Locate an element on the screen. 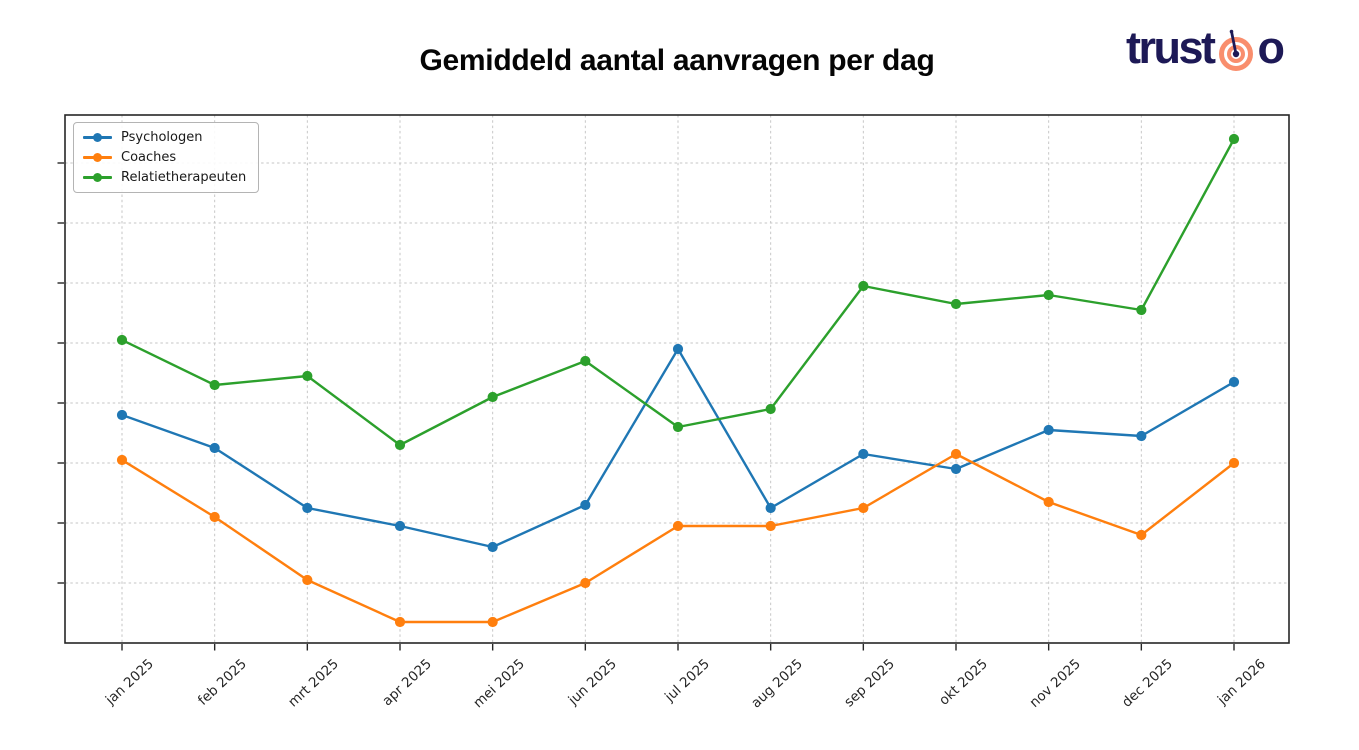  legend-label: Relatietherapeuten is located at coordinates (184, 177).